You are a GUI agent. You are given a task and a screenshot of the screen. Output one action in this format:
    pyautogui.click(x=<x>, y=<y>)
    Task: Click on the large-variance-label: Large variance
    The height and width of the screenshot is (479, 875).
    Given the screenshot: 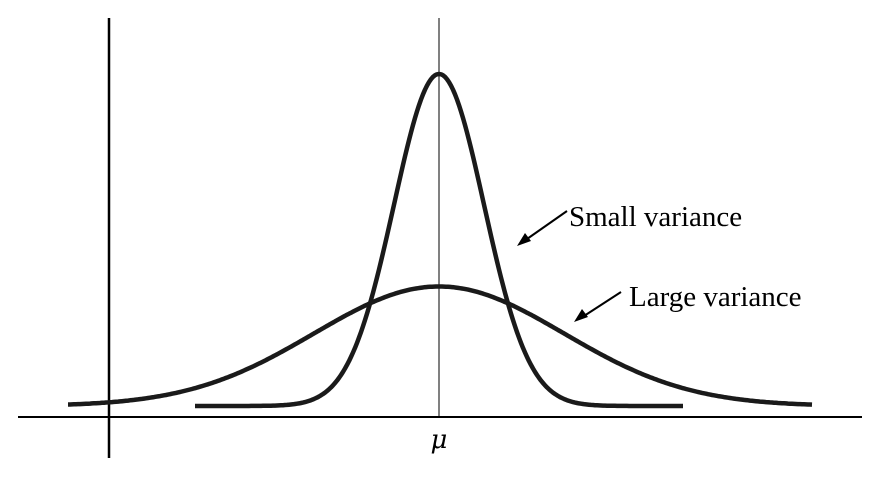 What is the action you would take?
    pyautogui.click(x=715, y=297)
    